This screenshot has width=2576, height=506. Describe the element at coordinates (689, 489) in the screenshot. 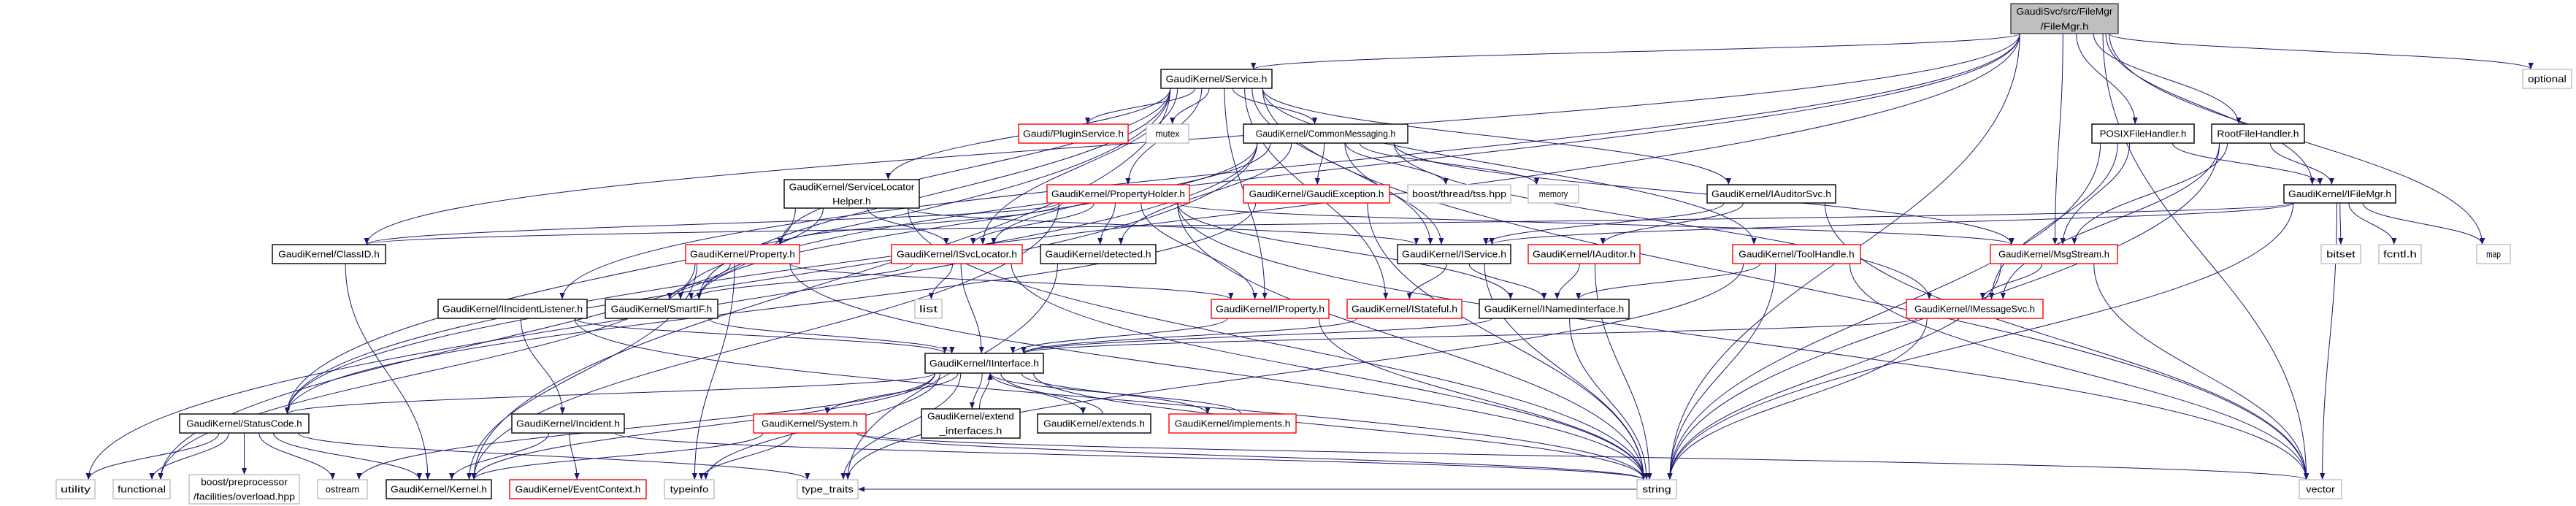

I see `node-typeinfo: typeinfo` at that location.